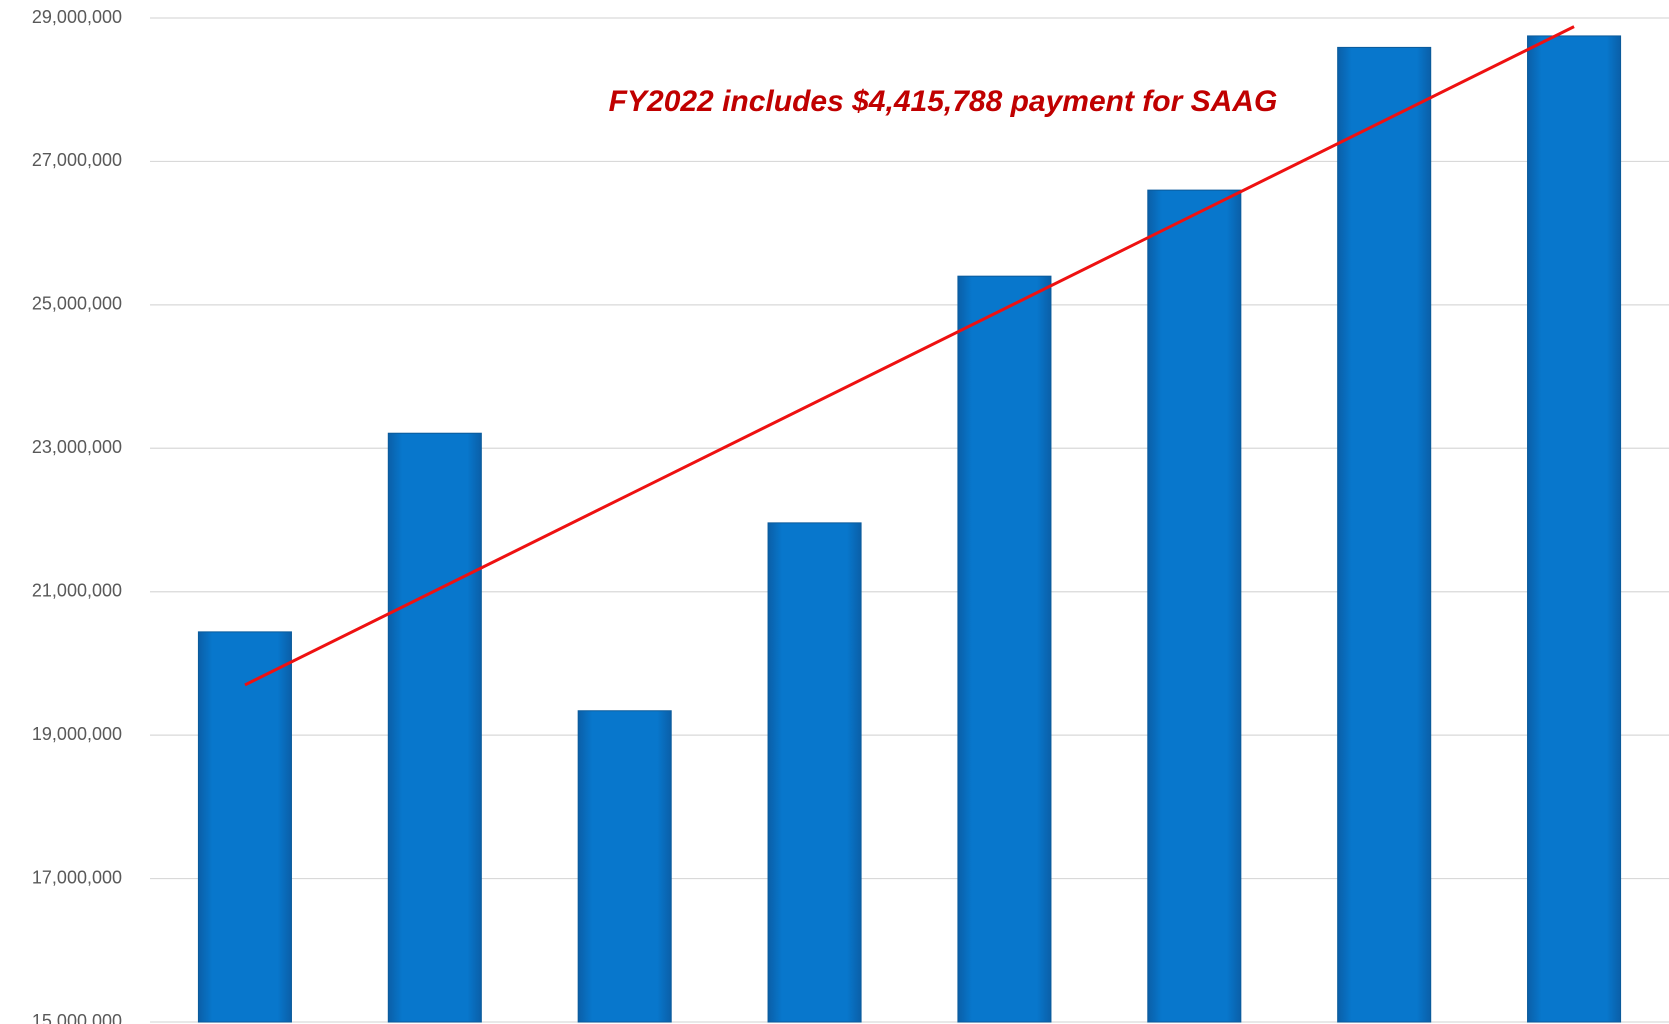 This screenshot has height=1024, width=1669. What do you see at coordinates (77, 447) in the screenshot?
I see `y-tick-label: 23,000,000` at bounding box center [77, 447].